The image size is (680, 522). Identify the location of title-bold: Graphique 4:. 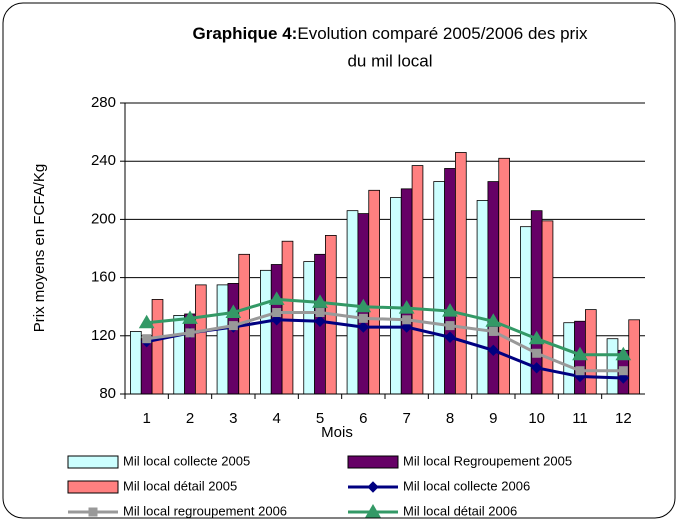
(245, 33).